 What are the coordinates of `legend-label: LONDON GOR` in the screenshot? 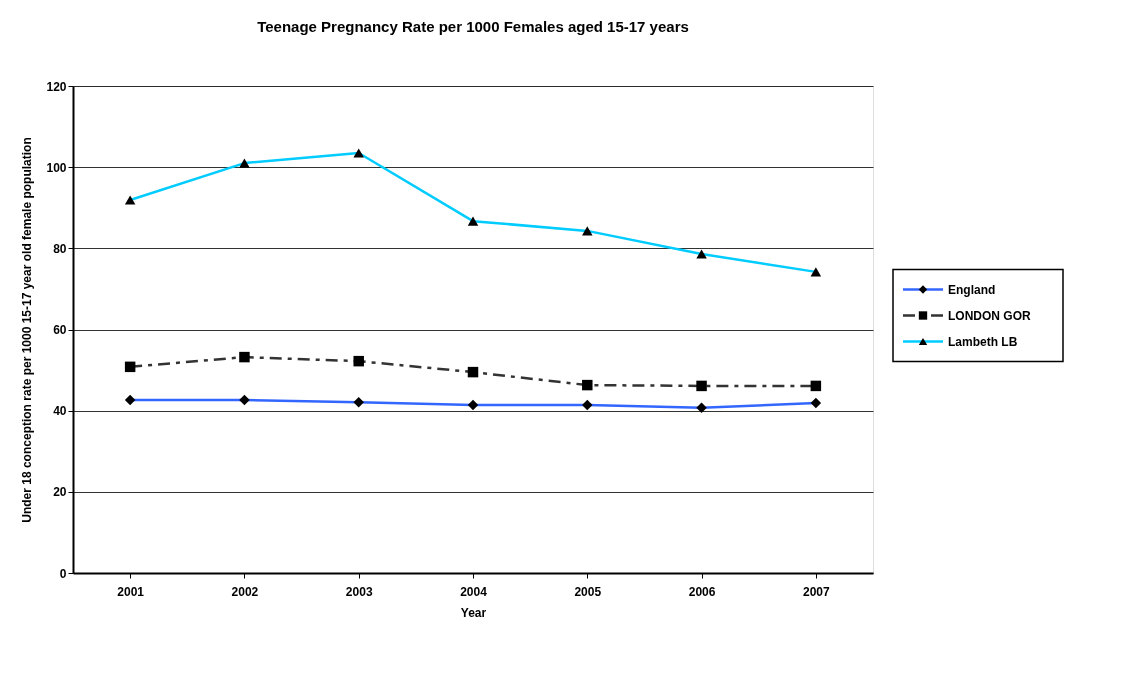 It's located at (989, 315).